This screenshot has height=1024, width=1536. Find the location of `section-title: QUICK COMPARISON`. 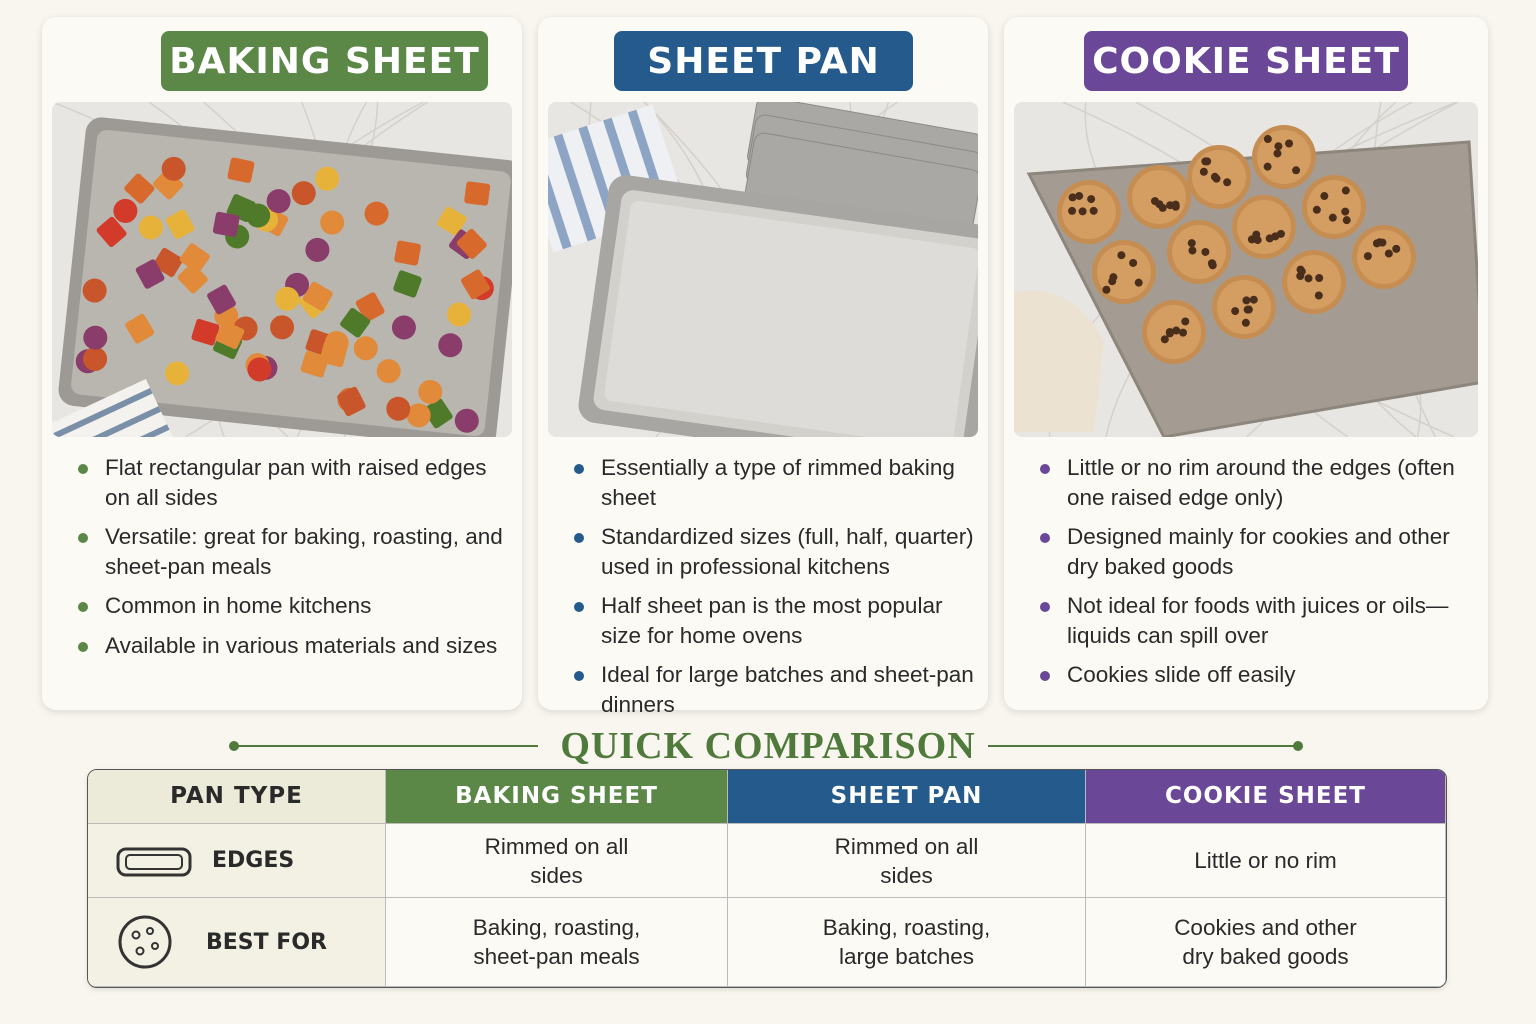

section-title: QUICK COMPARISON is located at coordinates (768, 746).